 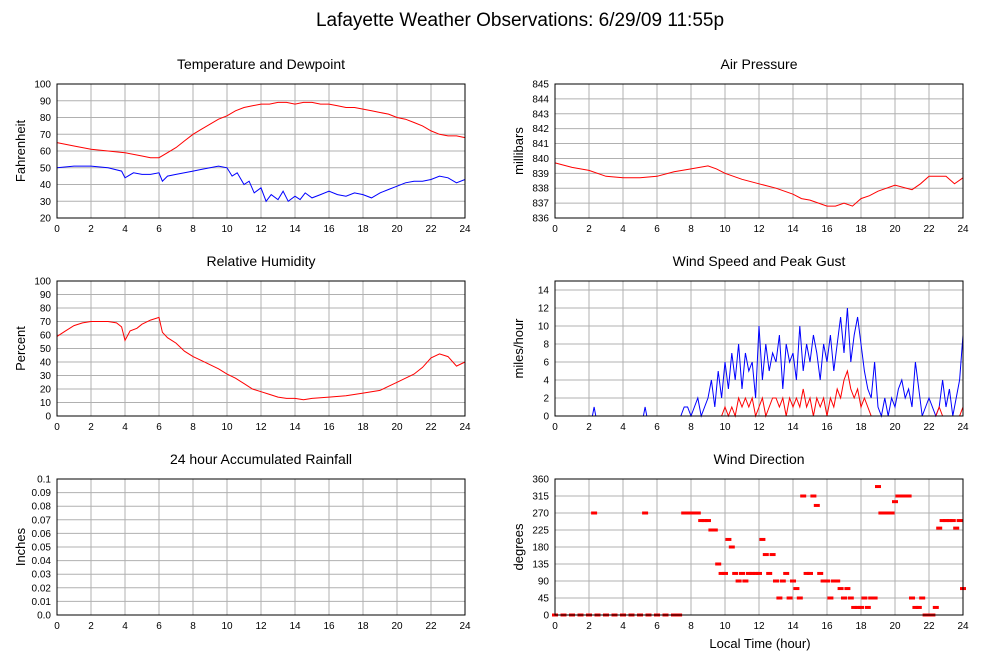 What do you see at coordinates (42, 548) in the screenshot?
I see `y-tick-label: 0.05` at bounding box center [42, 548].